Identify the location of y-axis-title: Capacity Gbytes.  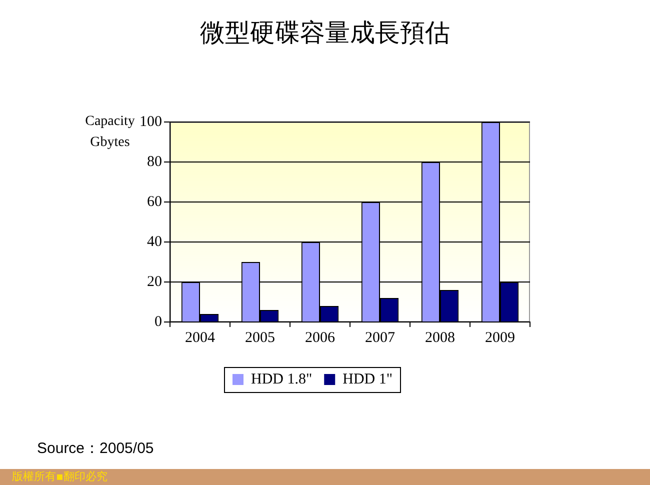
(110, 132).